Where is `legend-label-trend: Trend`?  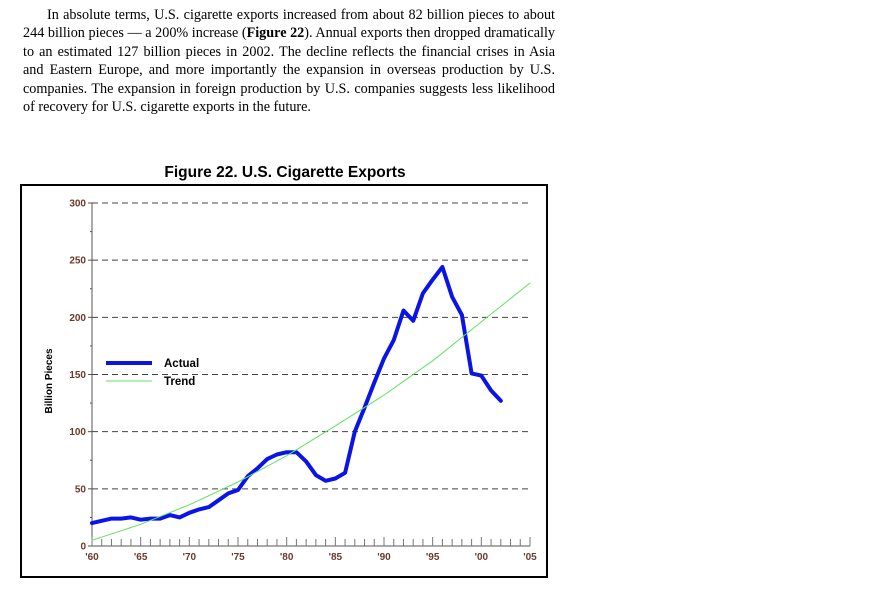
legend-label-trend: Trend is located at coordinates (179, 382).